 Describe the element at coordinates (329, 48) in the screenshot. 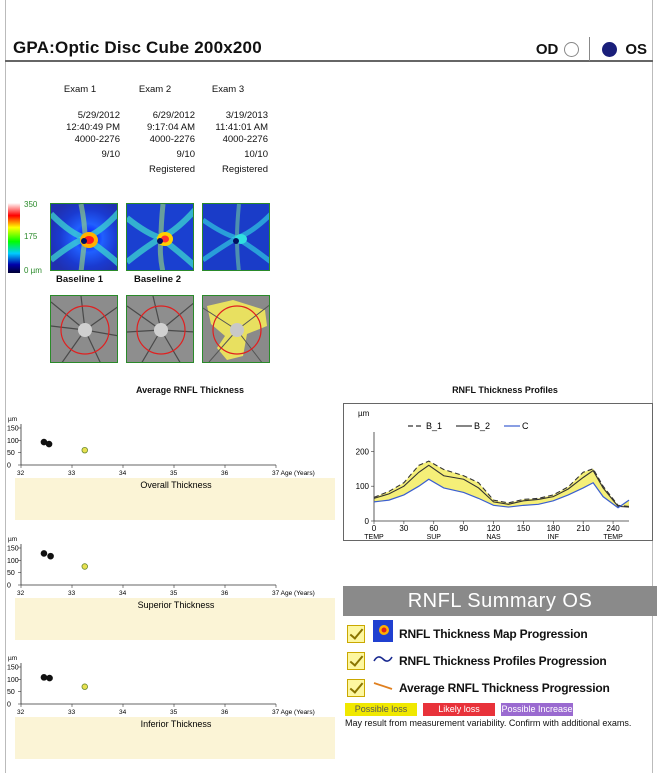

I see `report-header: GPA:Optic Disc Cube 200x200 OD OS` at that location.